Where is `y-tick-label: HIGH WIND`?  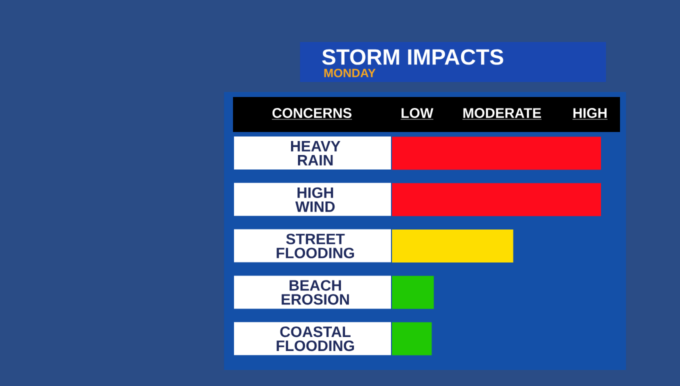
y-tick-label: HIGH WIND is located at coordinates (315, 199).